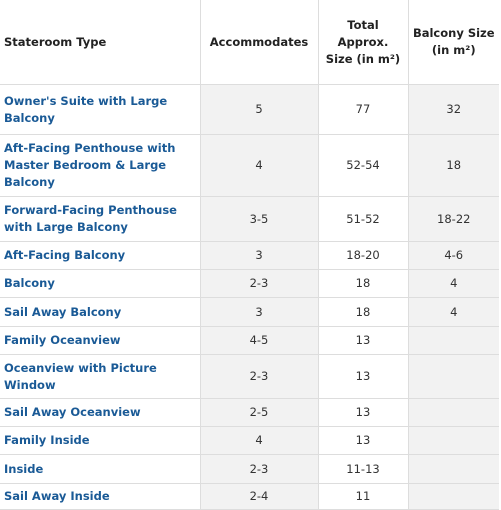 The width and height of the screenshot is (501, 510). I want to click on table-row: Aft-Facing Balcony 3 18-20 4-6, so click(249, 255).